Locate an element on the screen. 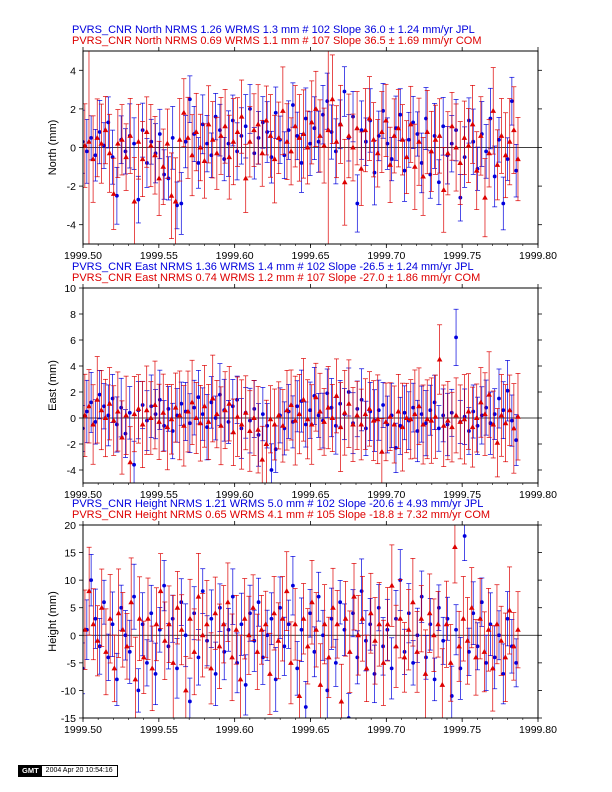  north-ylabel: North (mm) is located at coordinates (53, 148).